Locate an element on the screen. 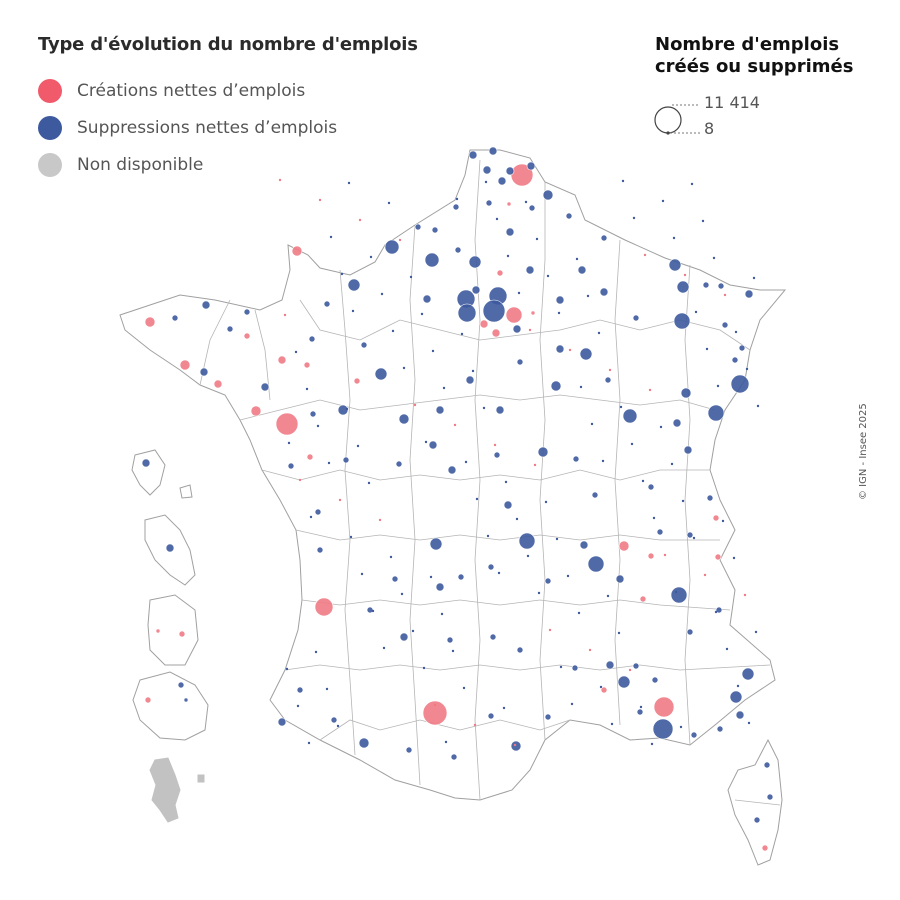 The image size is (900, 900). reunion-outline is located at coordinates (170, 706).